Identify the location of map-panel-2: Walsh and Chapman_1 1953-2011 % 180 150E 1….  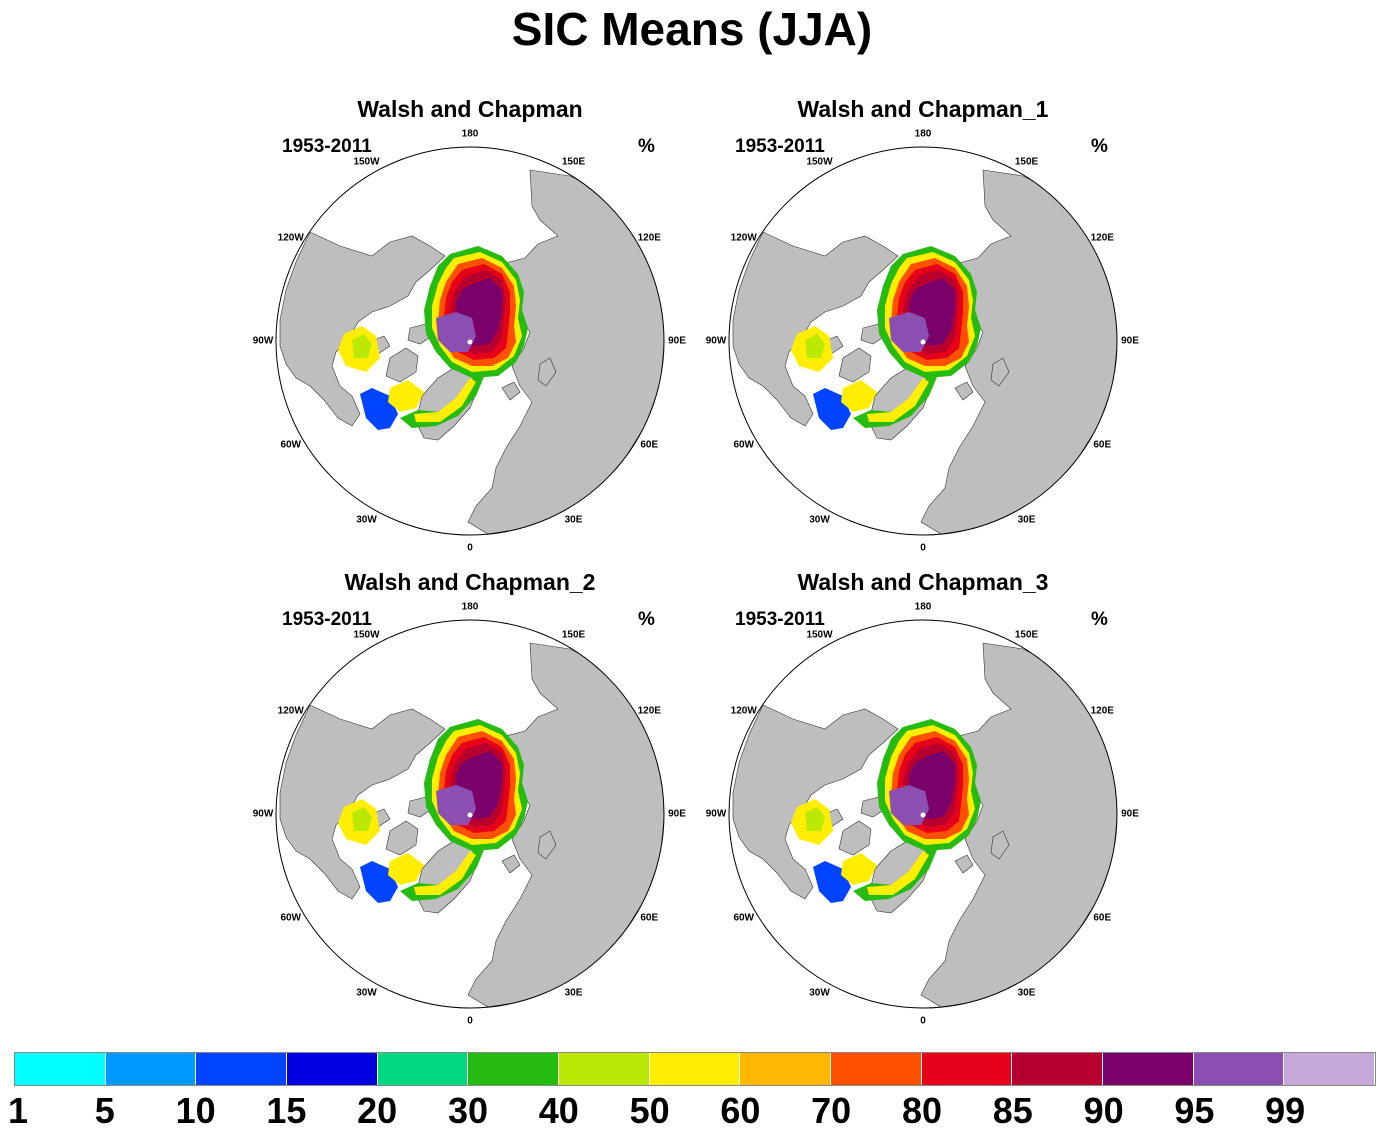
(923, 326).